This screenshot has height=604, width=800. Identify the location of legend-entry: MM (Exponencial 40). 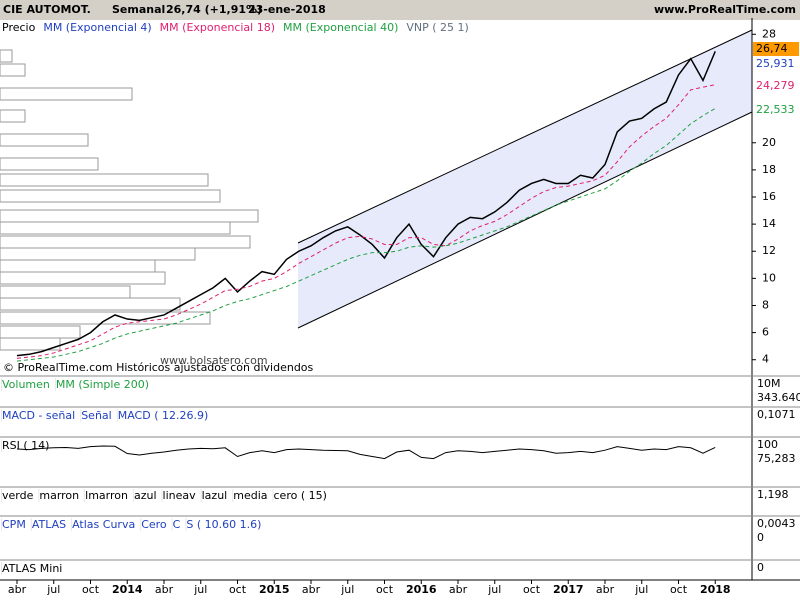
(340, 27).